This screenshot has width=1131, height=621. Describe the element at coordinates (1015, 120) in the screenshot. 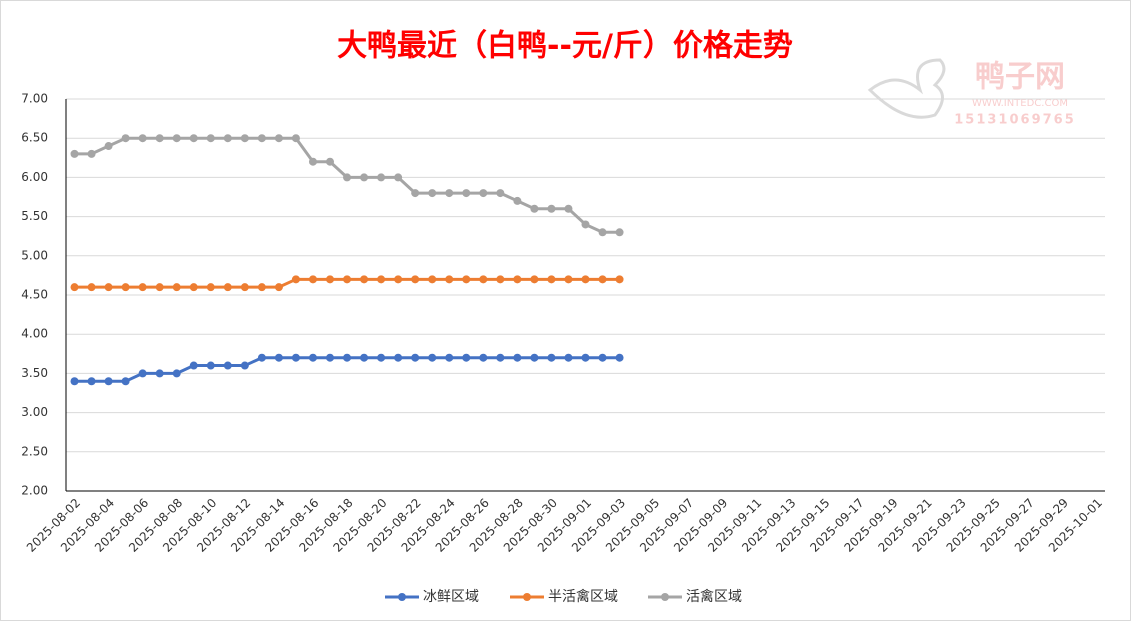

I see `watermark-phone: 15131069765` at that location.